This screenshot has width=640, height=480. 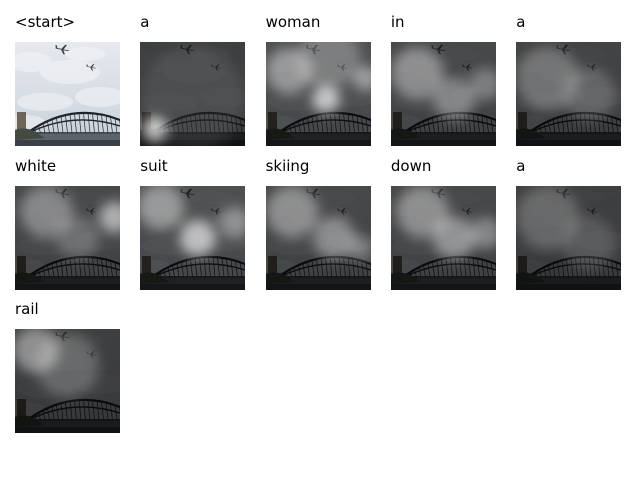 I want to click on attention-cell: skiing, so click(x=320, y=226).